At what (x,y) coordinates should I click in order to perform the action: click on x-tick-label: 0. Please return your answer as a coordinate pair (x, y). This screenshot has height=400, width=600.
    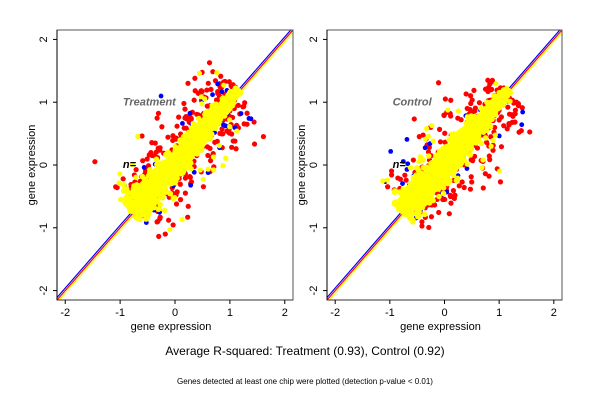
    Looking at the image, I should click on (444, 313).